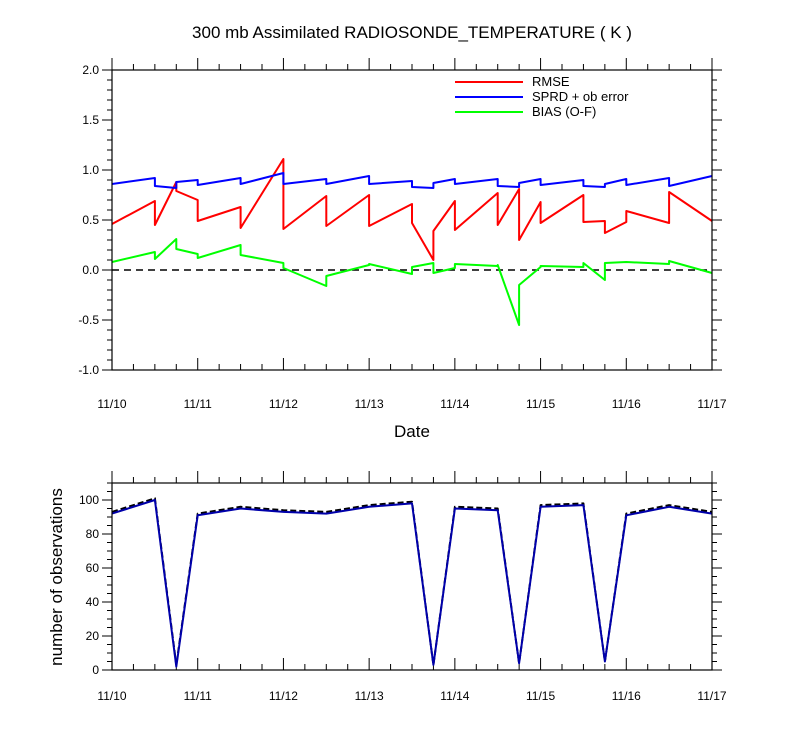  What do you see at coordinates (88, 320) in the screenshot?
I see `y-tick-label: -0.5` at bounding box center [88, 320].